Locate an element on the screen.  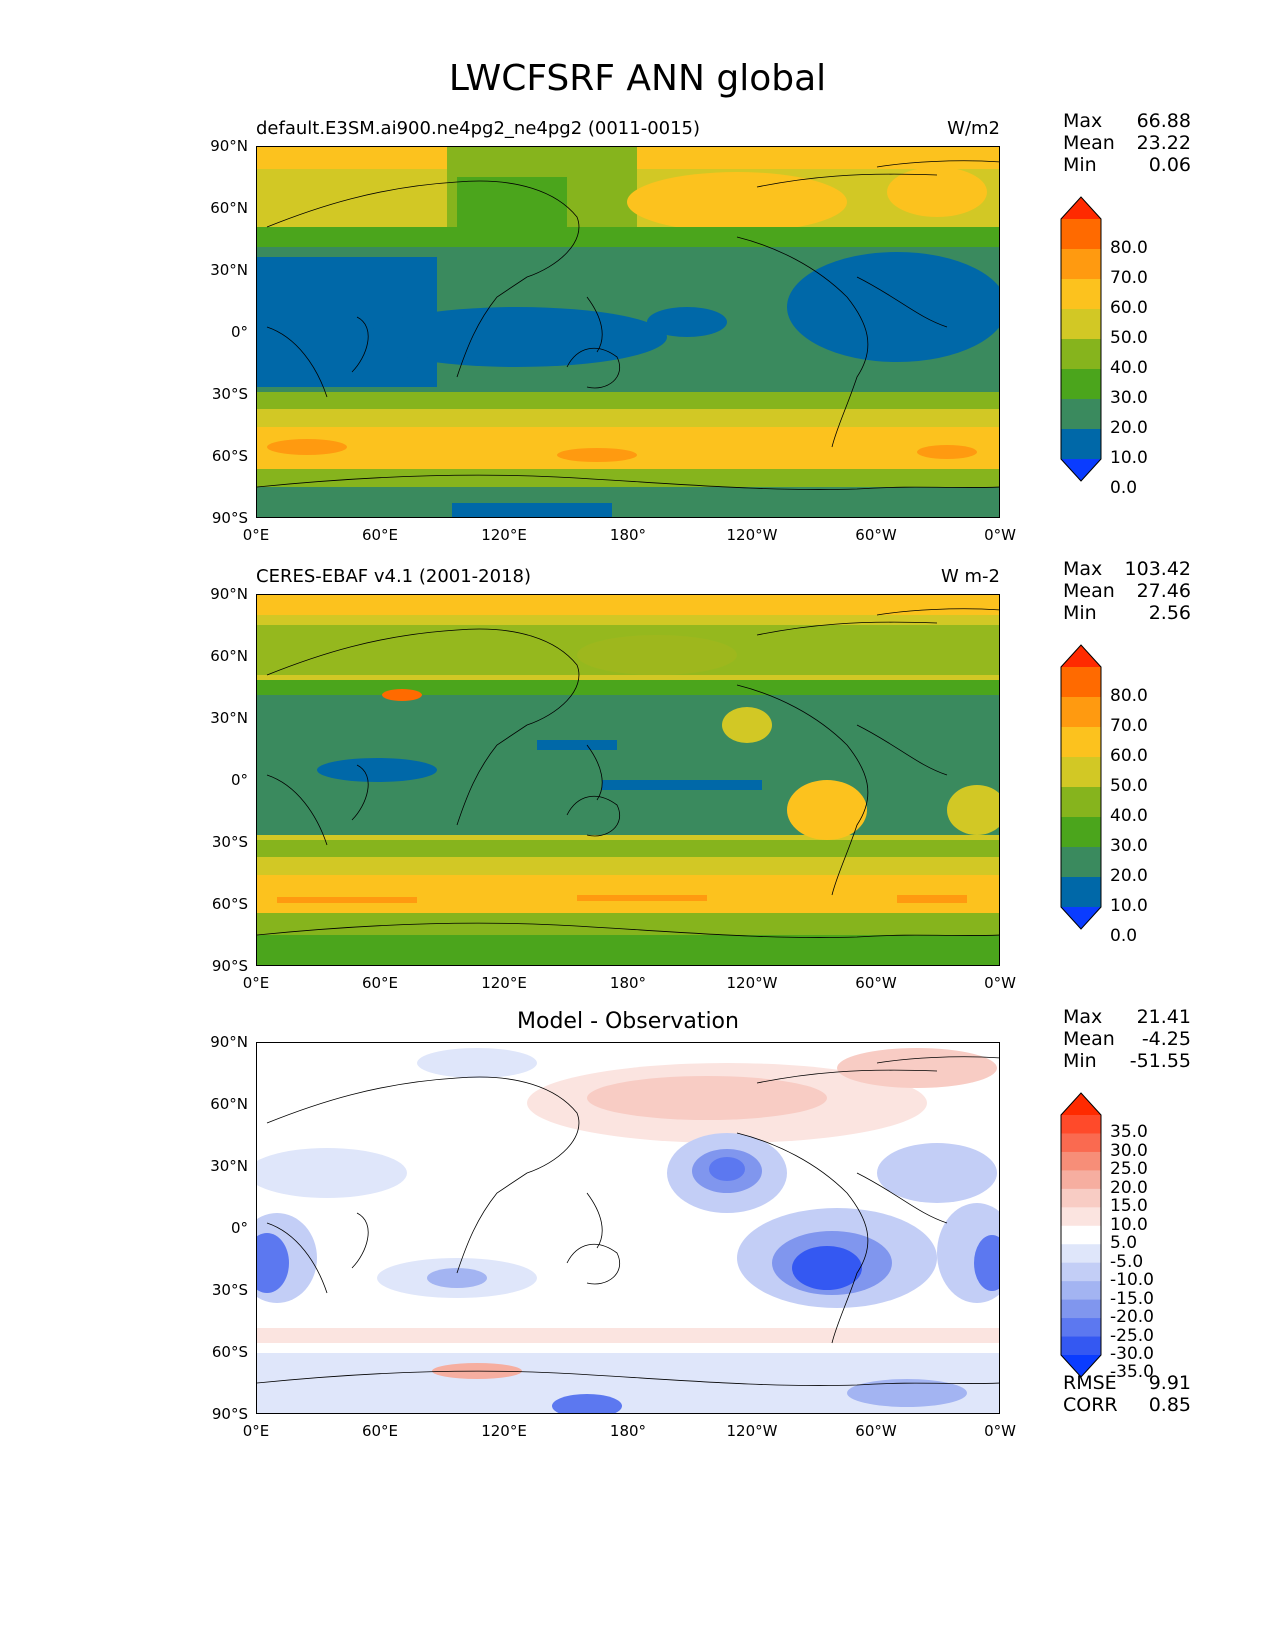
colorbar-tick-label: 35.0 is located at coordinates (1129, 1132).